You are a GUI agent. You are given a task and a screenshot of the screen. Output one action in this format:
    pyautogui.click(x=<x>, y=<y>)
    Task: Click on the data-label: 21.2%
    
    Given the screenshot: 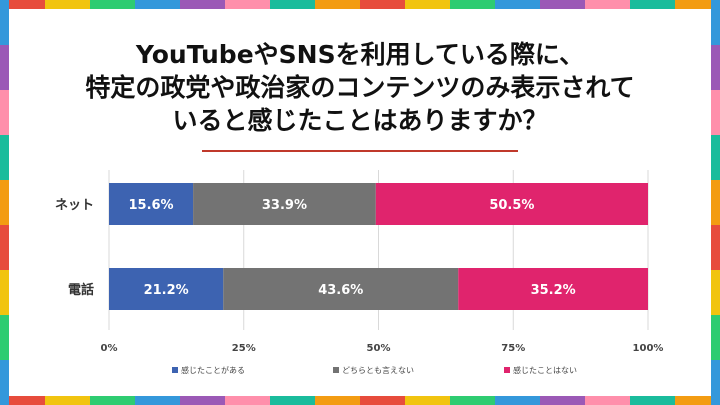 What is the action you would take?
    pyautogui.click(x=166, y=290)
    